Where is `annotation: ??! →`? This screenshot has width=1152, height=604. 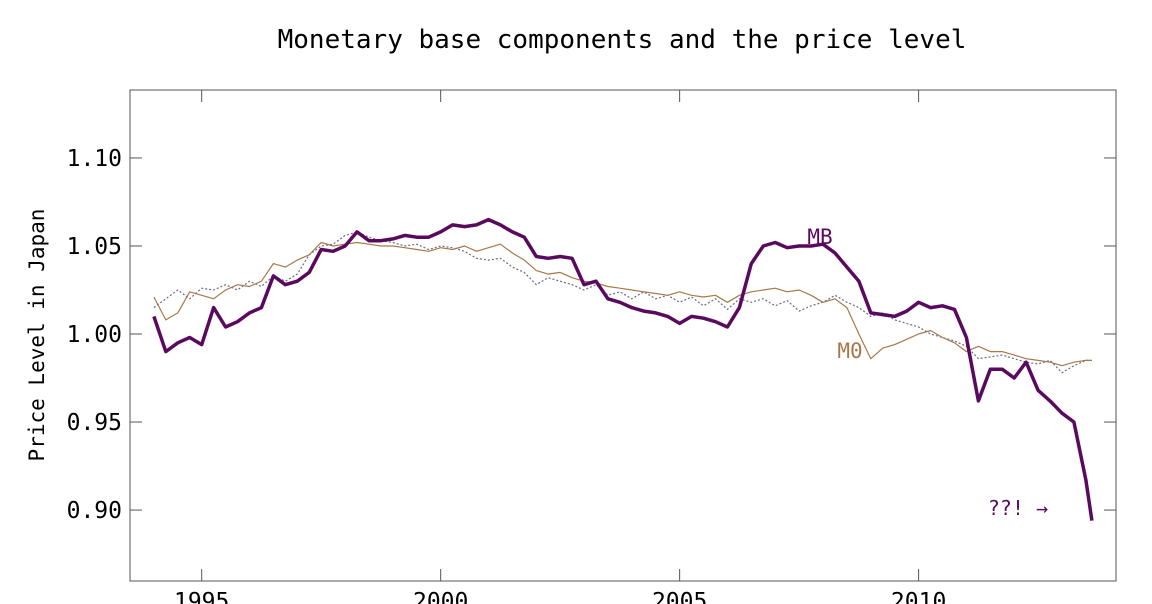 annotation: ??! → is located at coordinates (1018, 508).